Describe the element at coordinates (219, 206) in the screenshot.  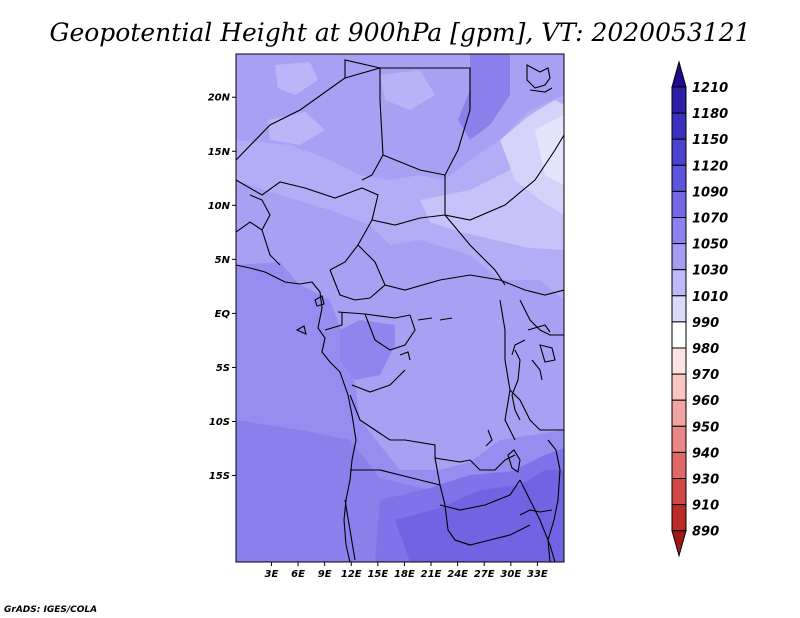
I see `y-tick-label: 10N` at that location.